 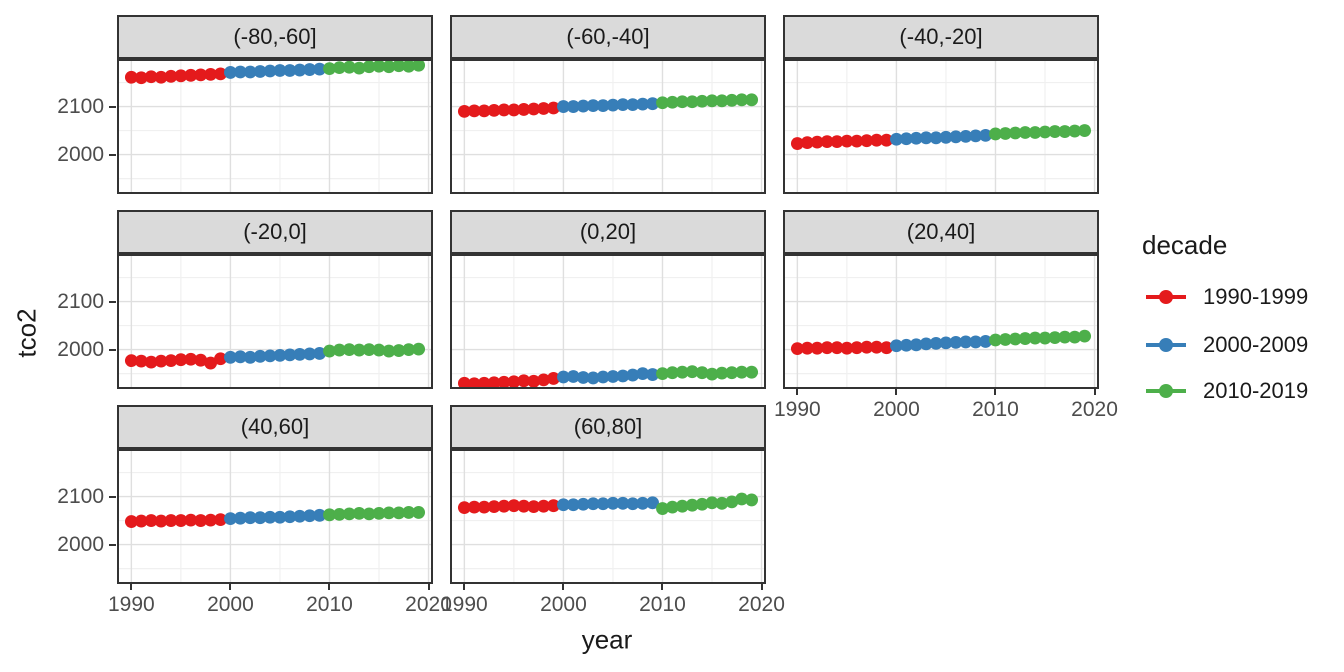 I want to click on facet: (60,80], so click(x=608, y=494).